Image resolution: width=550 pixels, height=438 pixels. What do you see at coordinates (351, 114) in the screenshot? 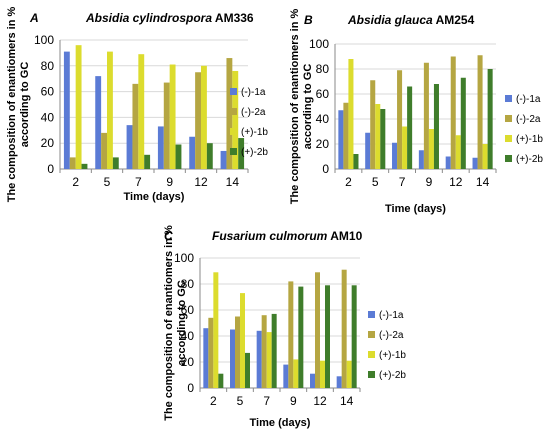
I see `bar-(+)-1b-day-2` at bounding box center [351, 114].